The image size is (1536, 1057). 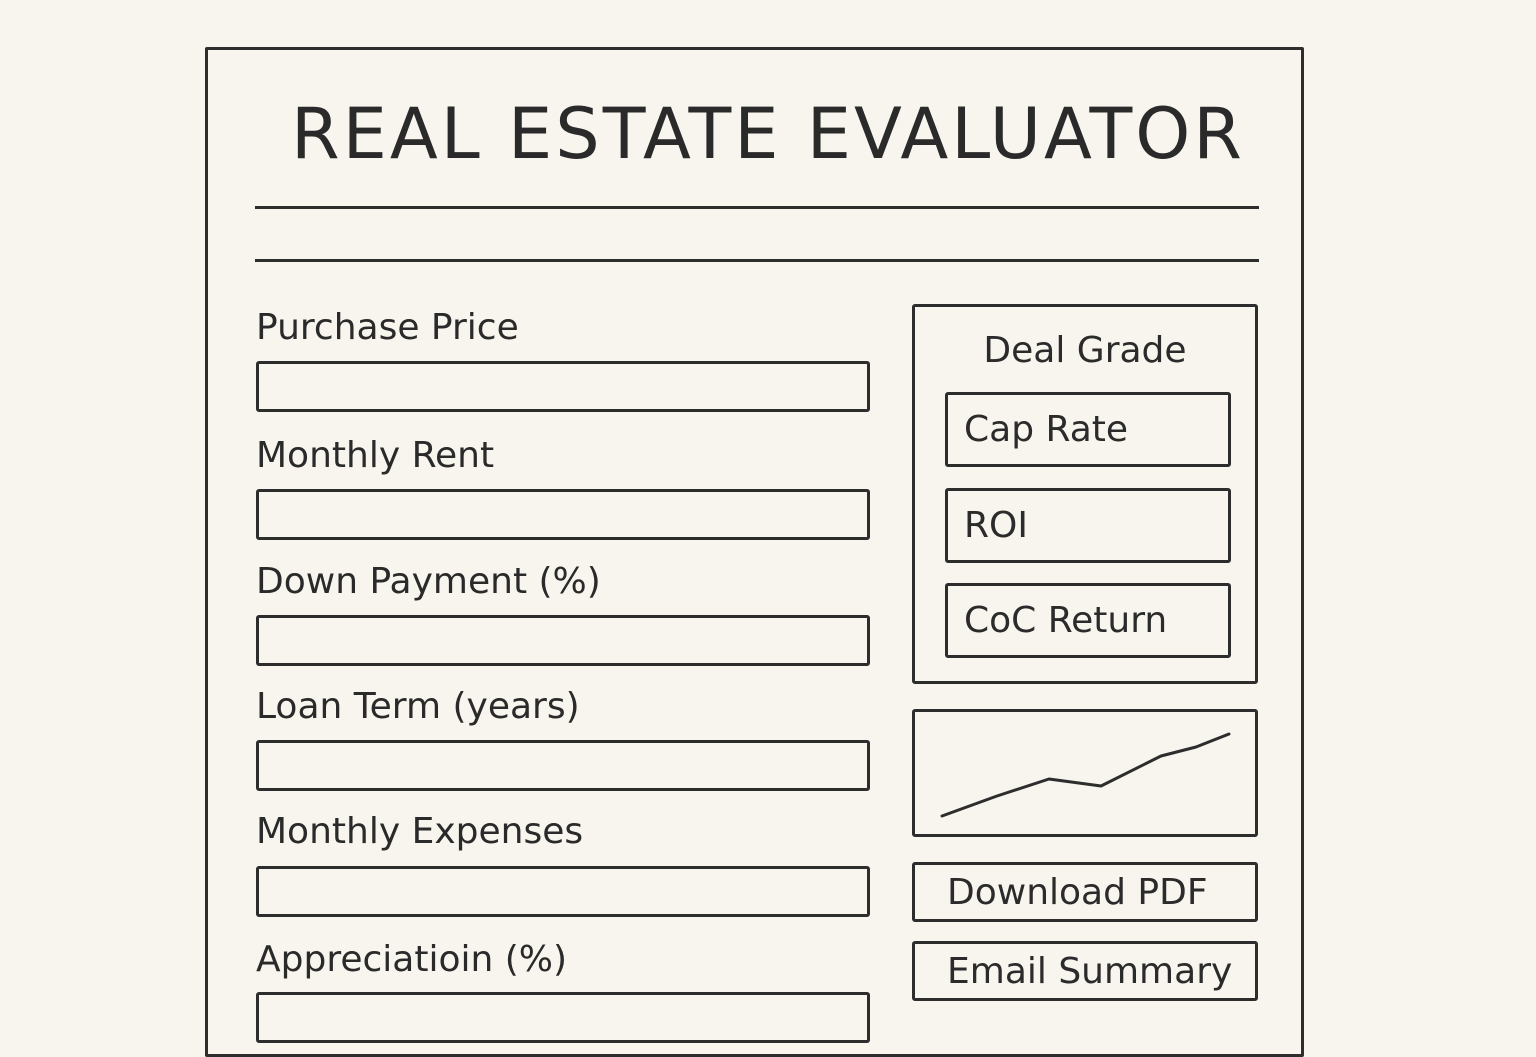 What do you see at coordinates (1088, 429) in the screenshot?
I see `cap-rate-metric: Cap Rate` at bounding box center [1088, 429].